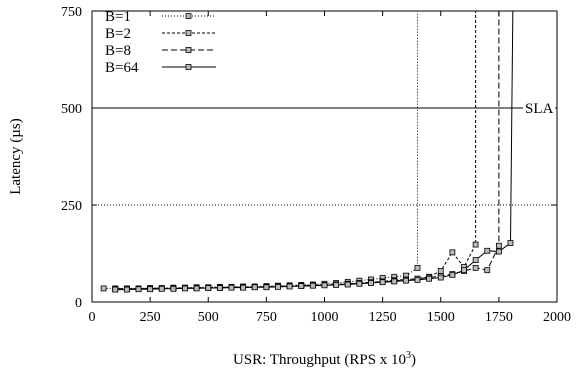 This screenshot has width=576, height=375. I want to click on legend: B=1B=2B=8B=64, so click(160, 42).